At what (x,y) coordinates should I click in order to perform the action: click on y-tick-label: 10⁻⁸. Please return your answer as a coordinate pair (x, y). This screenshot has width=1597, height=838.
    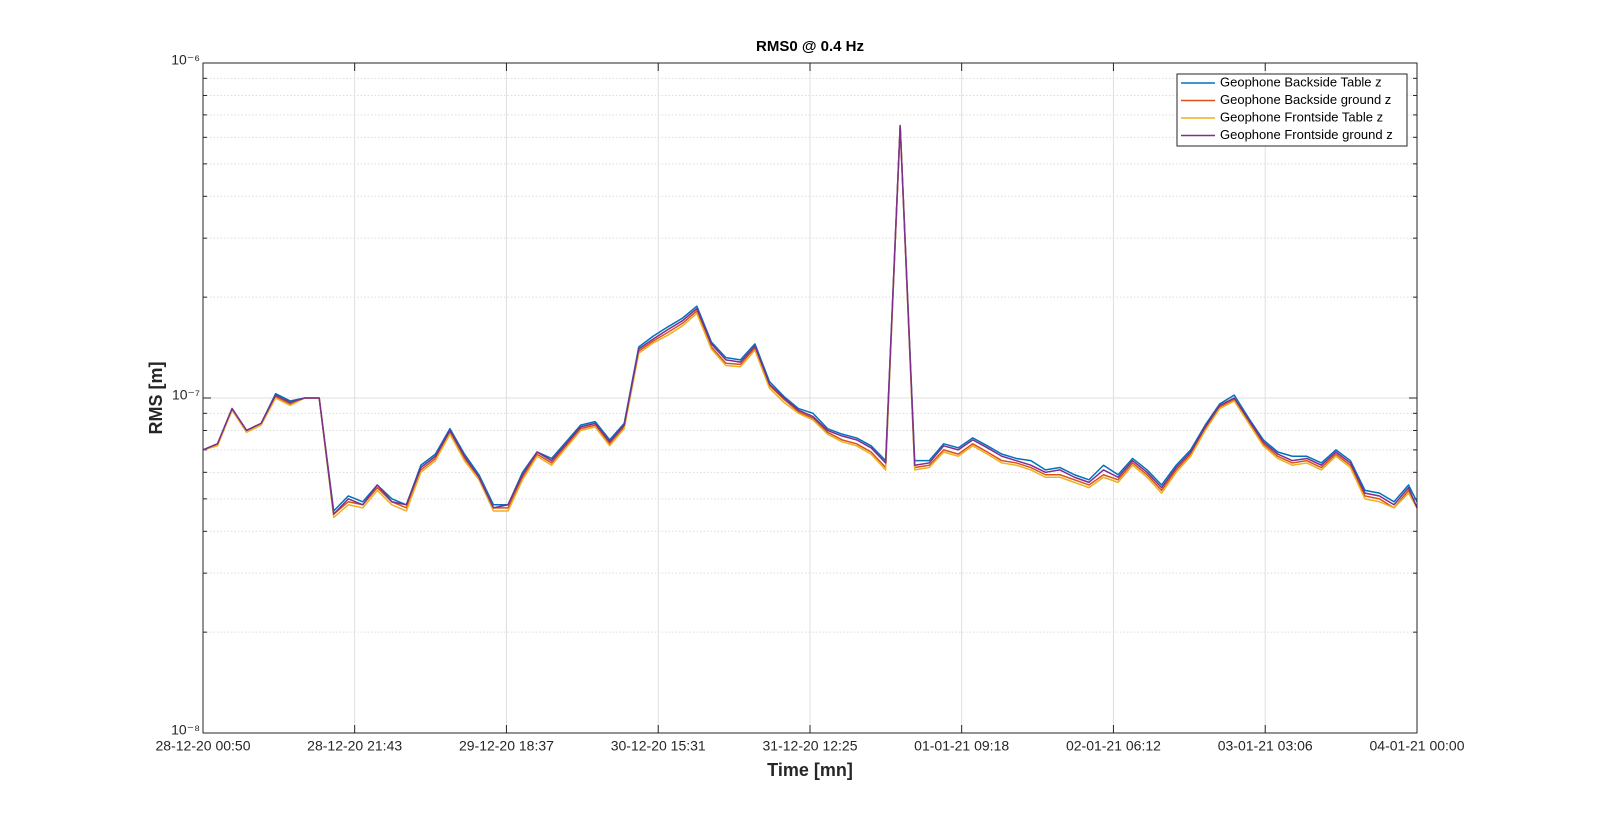
    Looking at the image, I should click on (185, 730).